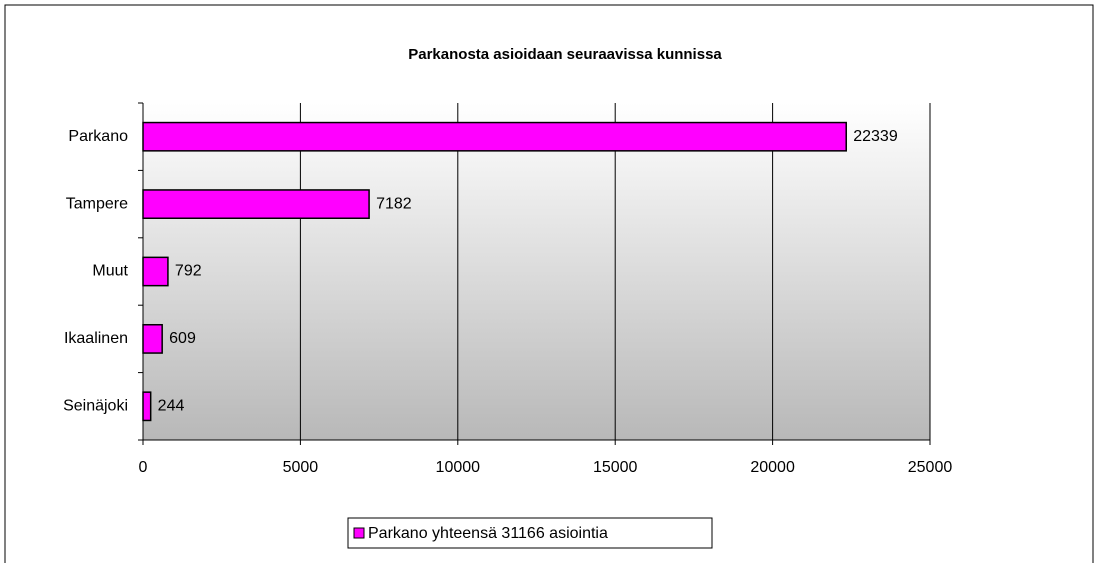  What do you see at coordinates (394, 203) in the screenshot?
I see `data-label: 7182` at bounding box center [394, 203].